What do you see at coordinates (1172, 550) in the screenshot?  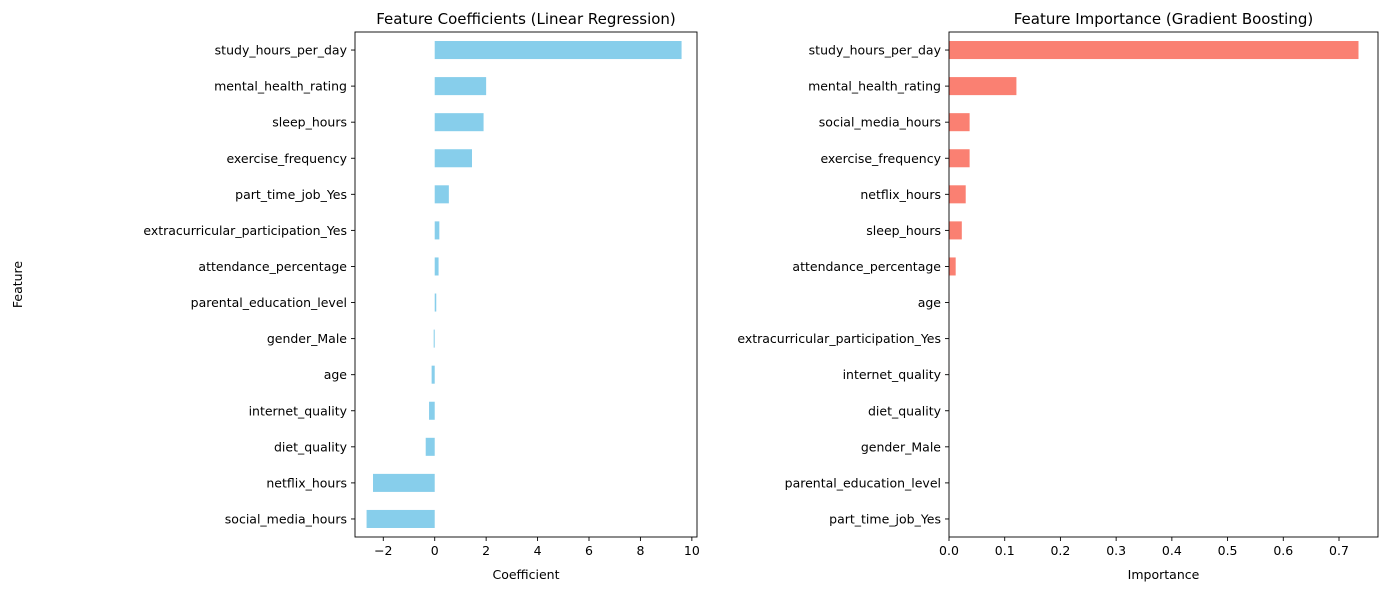 I see `importance-xtick-label-5: 0.4` at bounding box center [1172, 550].